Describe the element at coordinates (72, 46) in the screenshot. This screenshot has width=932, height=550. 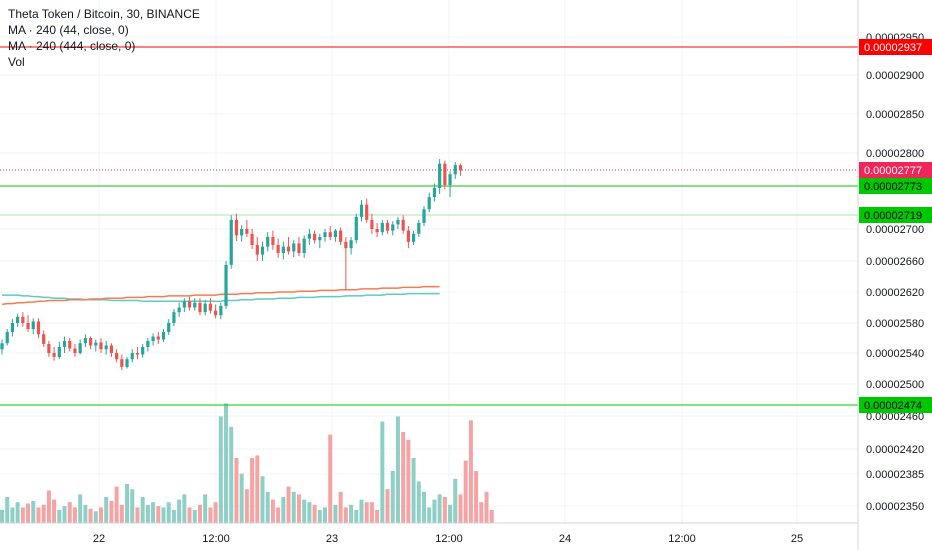
I see `ma-slow-legend: MA · 240 (444, close, 0)` at that location.